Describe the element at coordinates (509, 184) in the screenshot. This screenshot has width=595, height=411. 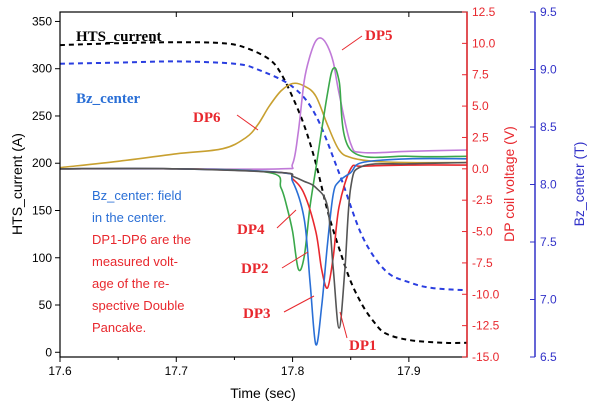
I see `voltage-axis-title: DP coil voltage (V)` at that location.